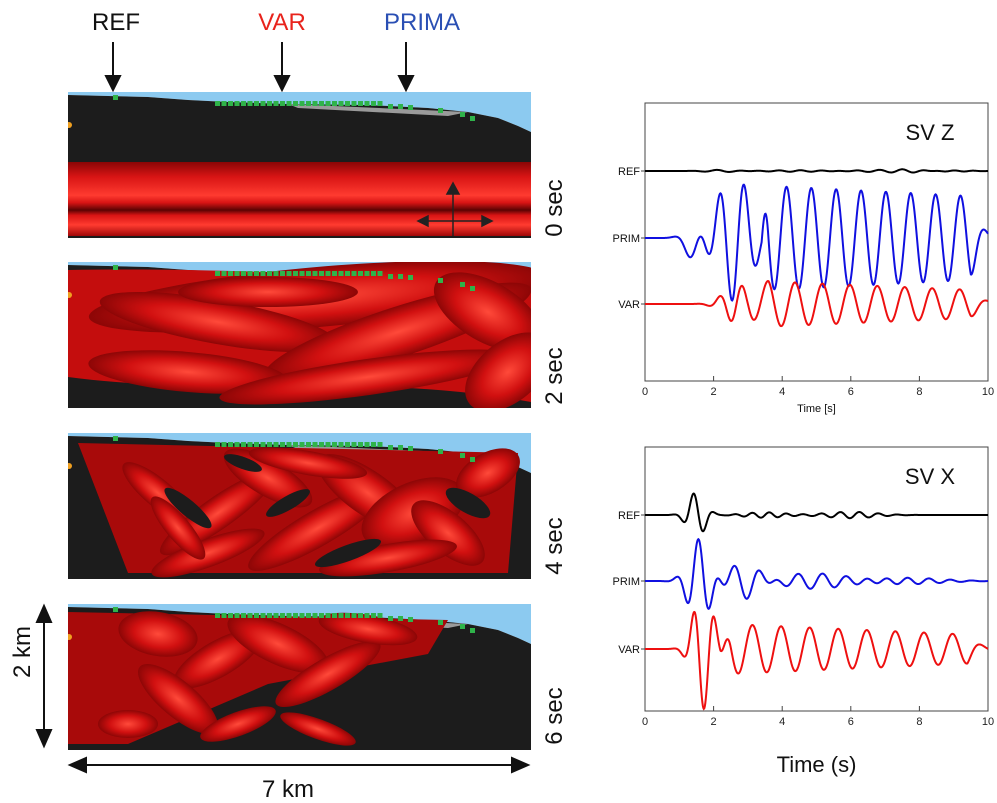 This screenshot has width=997, height=803. Describe the element at coordinates (70, 466) in the screenshot. I see `source-marker` at that location.